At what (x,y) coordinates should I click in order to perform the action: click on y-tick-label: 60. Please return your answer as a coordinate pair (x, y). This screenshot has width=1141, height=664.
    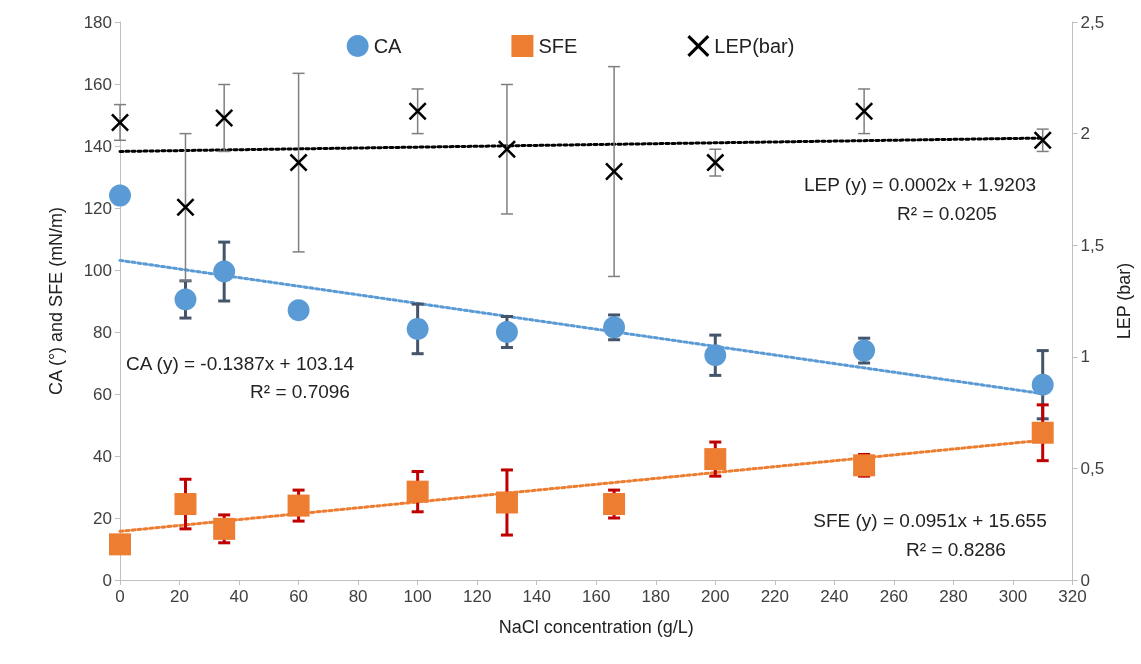
    Looking at the image, I should click on (102, 394).